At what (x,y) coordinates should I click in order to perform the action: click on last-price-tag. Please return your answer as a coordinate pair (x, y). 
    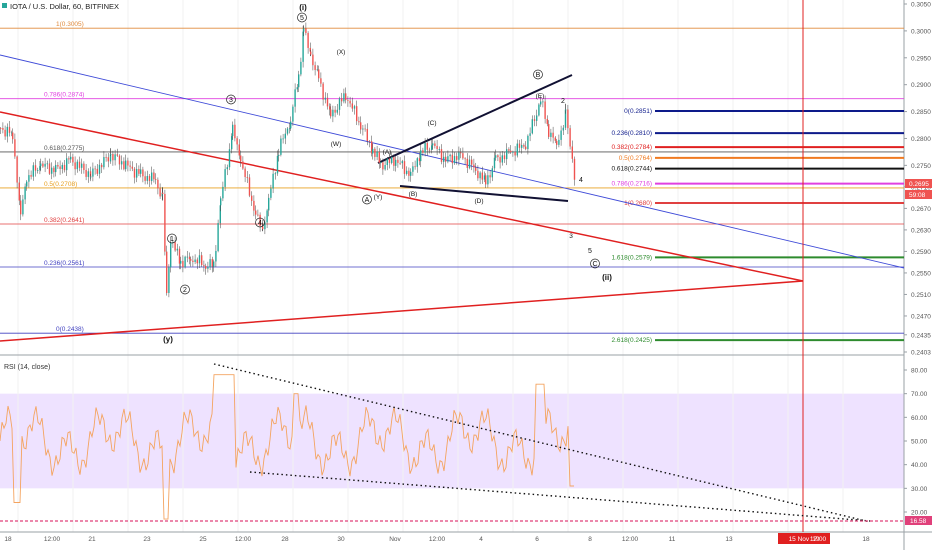
    Looking at the image, I should click on (918, 183).